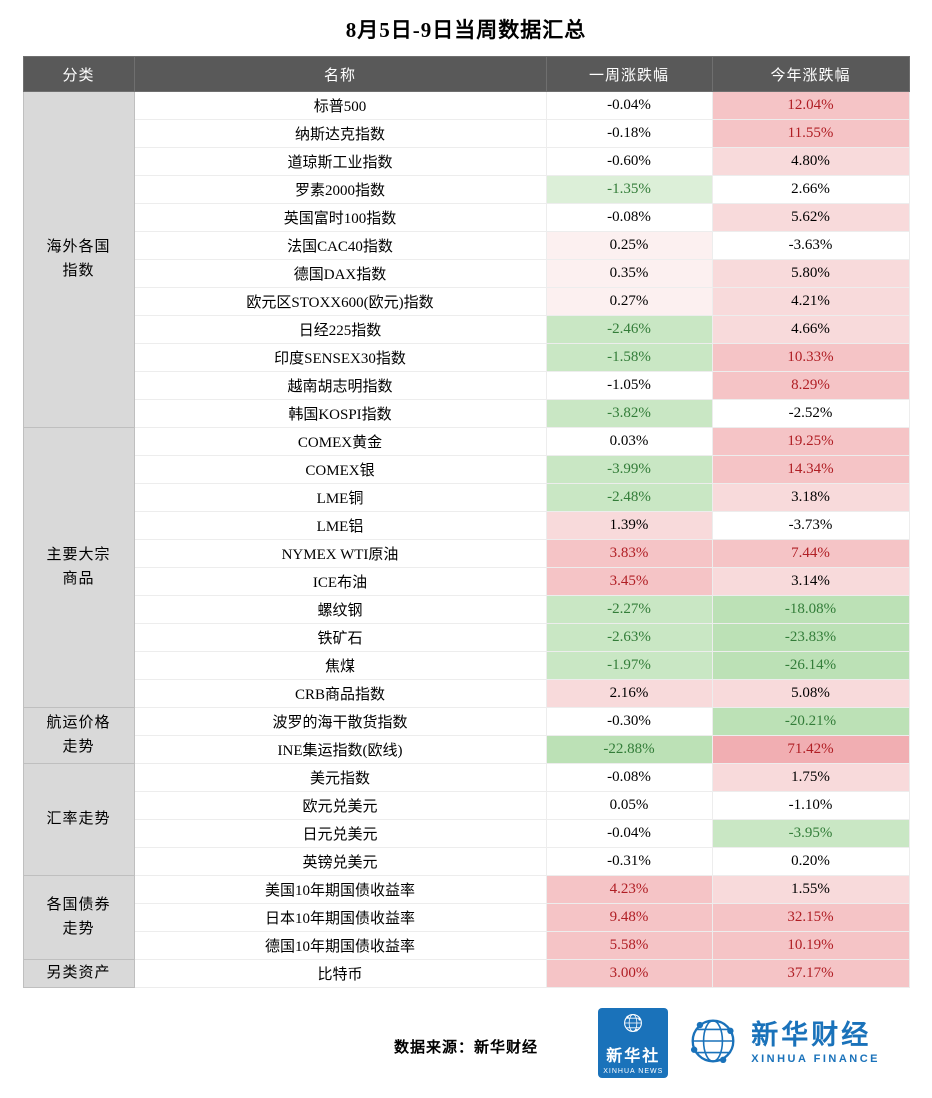  Describe the element at coordinates (810, 385) in the screenshot. I see `ytd-change-cell: 8.29%` at that location.